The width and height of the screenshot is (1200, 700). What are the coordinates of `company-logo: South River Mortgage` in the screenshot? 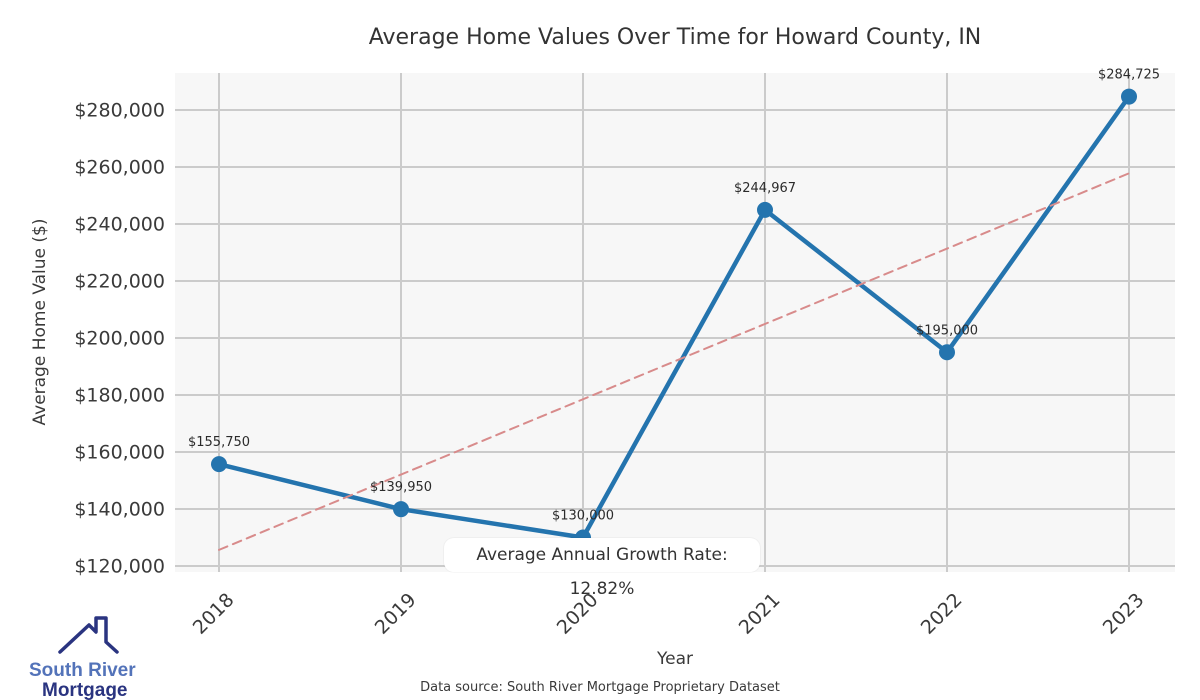 It's located at (82, 658).